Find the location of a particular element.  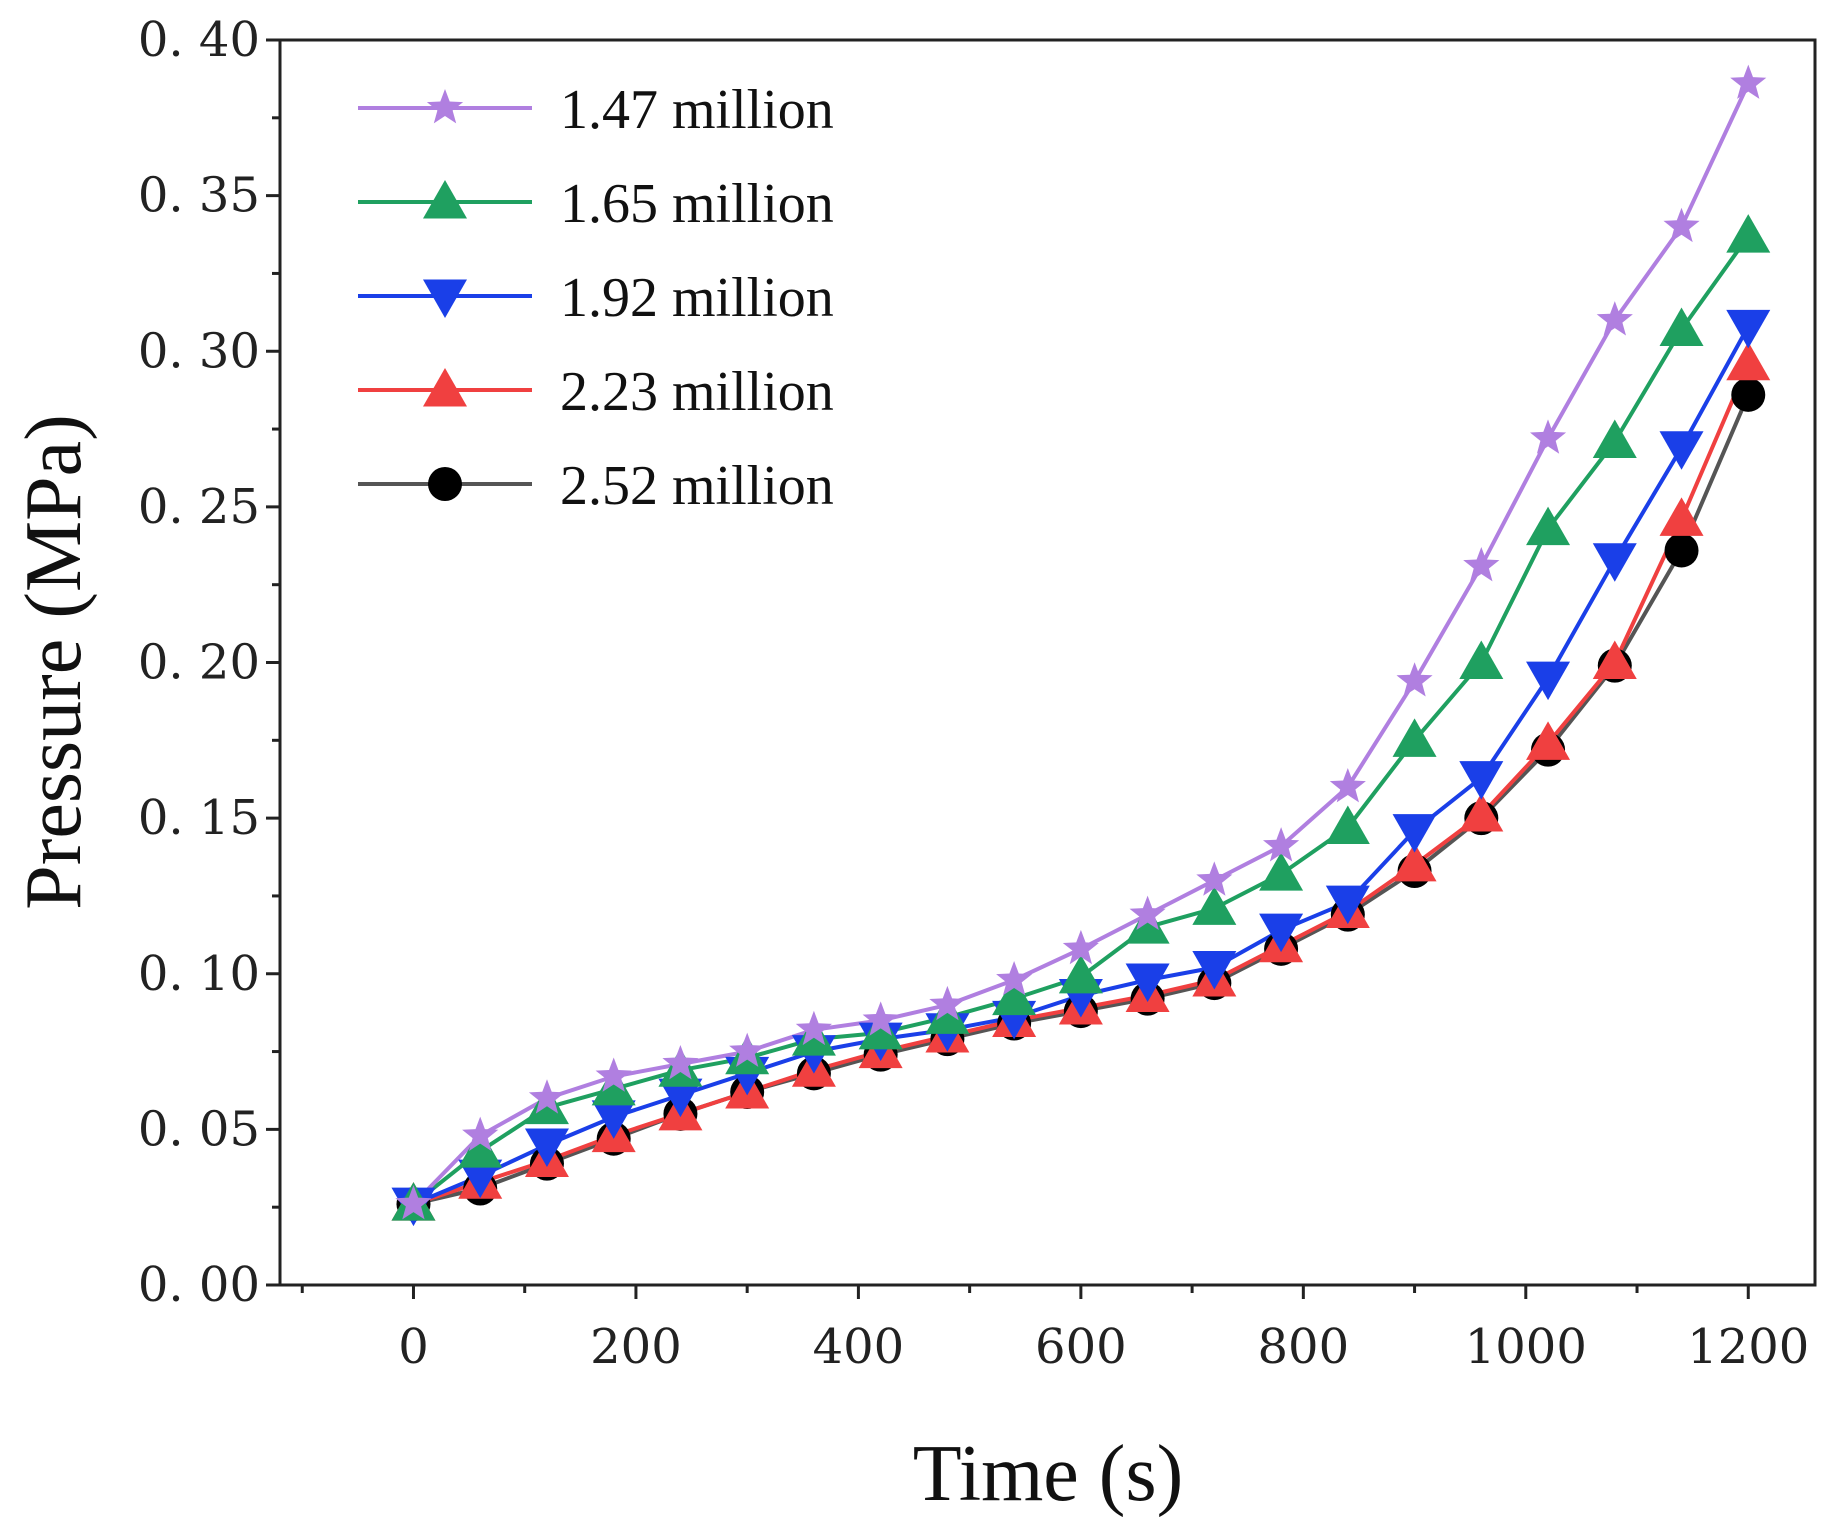

y-tick-label: 0. 20 is located at coordinates (199, 663).